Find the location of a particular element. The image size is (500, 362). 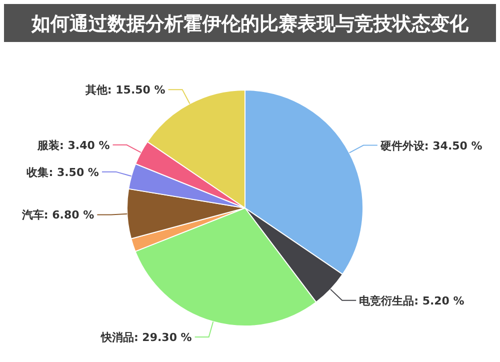

chart-title: 如何通过数据分析霍伊伦的比赛表现与竞技状态变化 is located at coordinates (250, 24).